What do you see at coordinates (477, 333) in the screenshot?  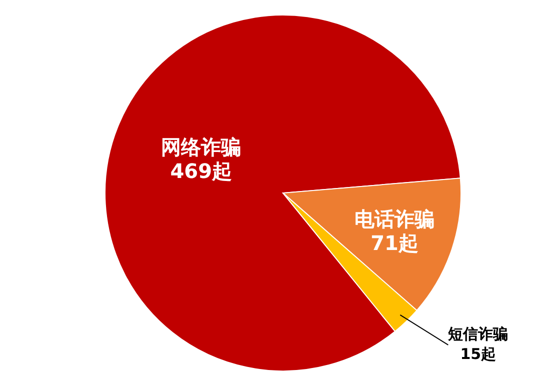 I see `slice-label: 短信诈骗` at bounding box center [477, 333].